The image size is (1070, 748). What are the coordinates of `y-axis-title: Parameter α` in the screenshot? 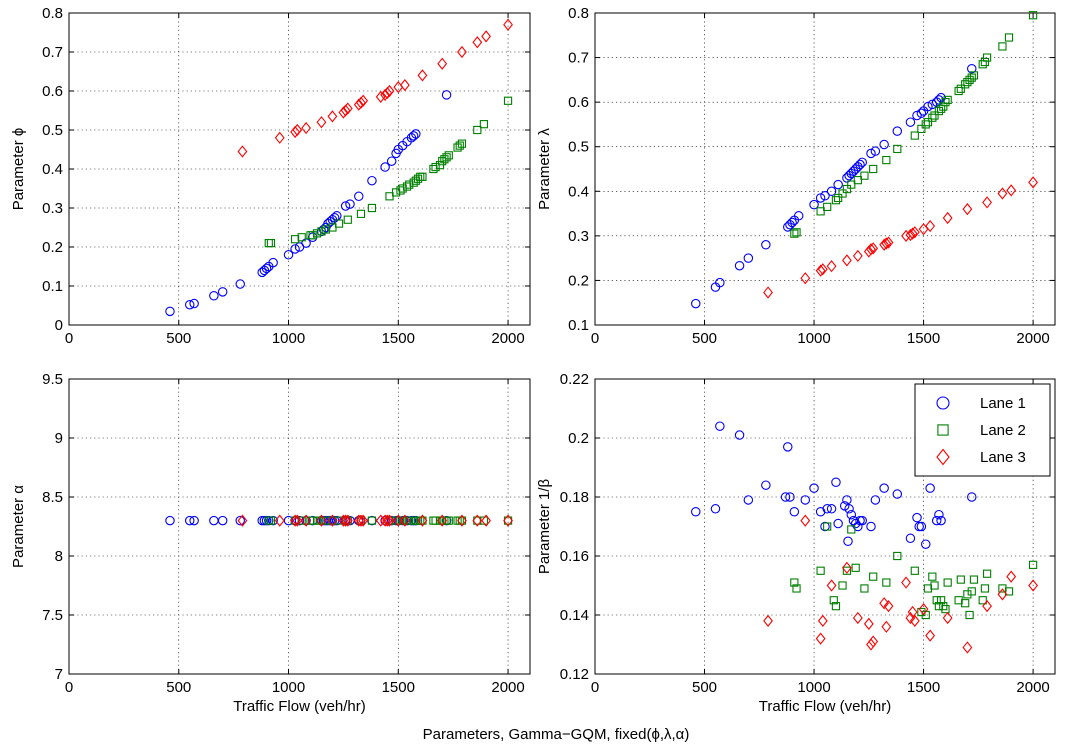 It's located at (18, 526).